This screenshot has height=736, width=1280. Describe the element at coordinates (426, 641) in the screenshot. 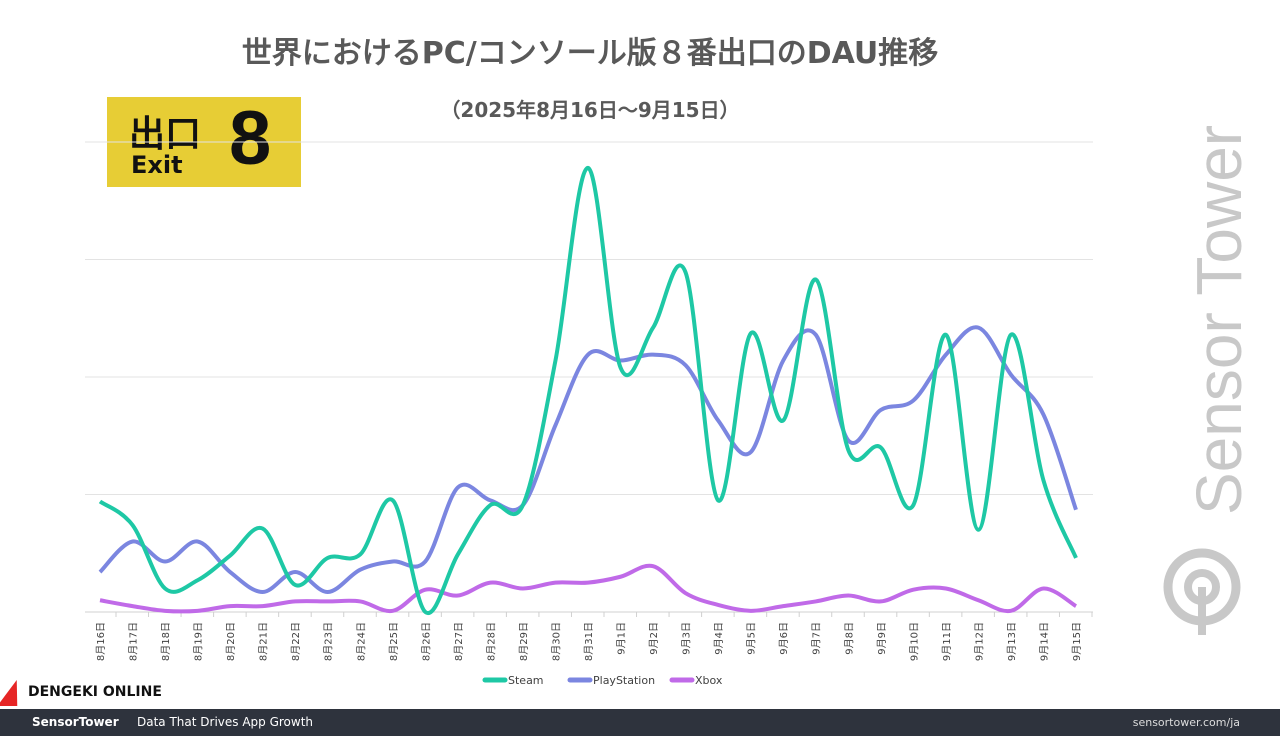

I see `x-tick-label: 8月26日` at that location.